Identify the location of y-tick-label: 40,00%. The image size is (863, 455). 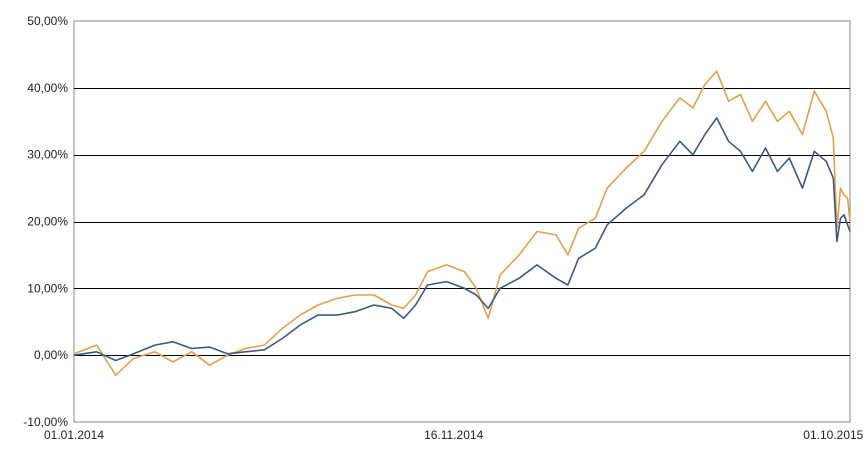
(47, 88).